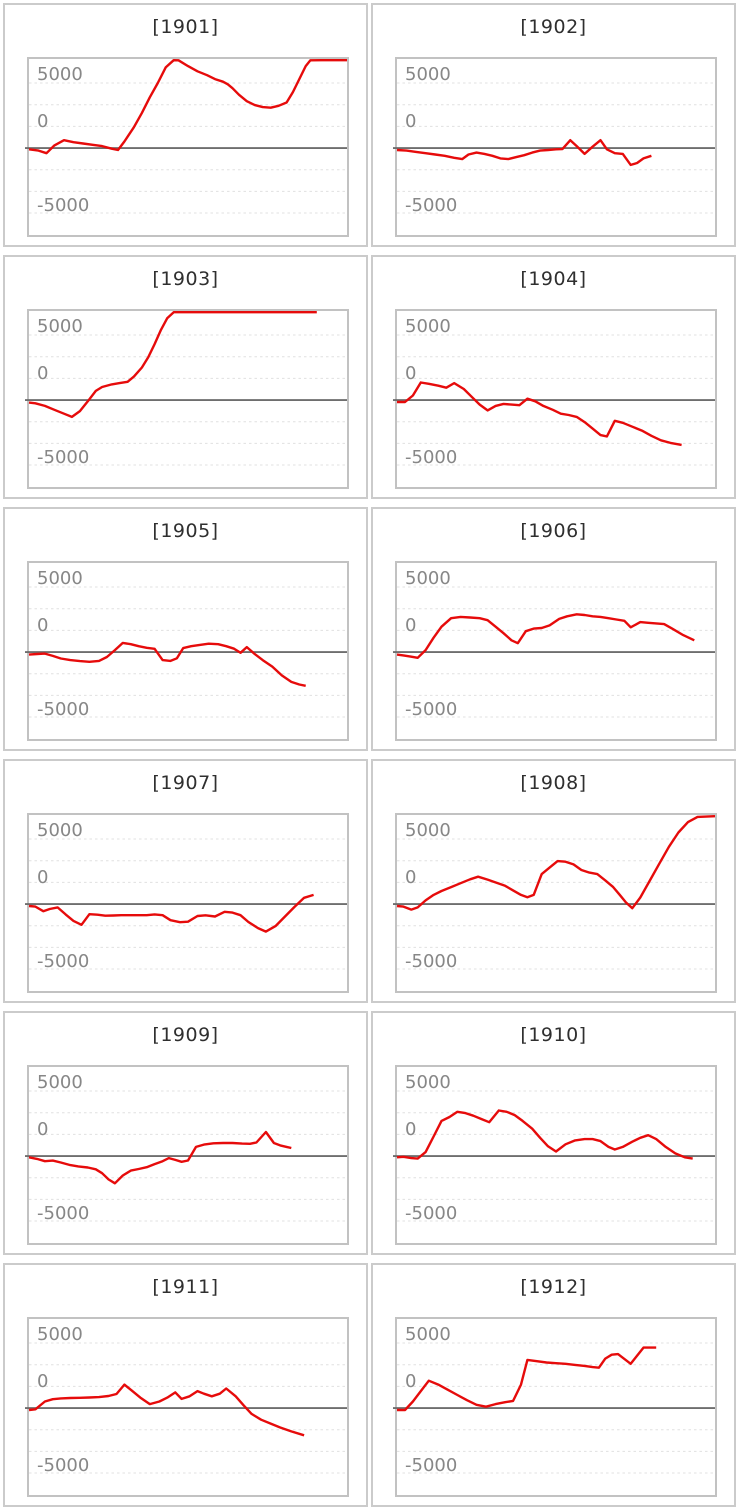  What do you see at coordinates (553, 27) in the screenshot?
I see `chart-title: [1902]` at bounding box center [553, 27].